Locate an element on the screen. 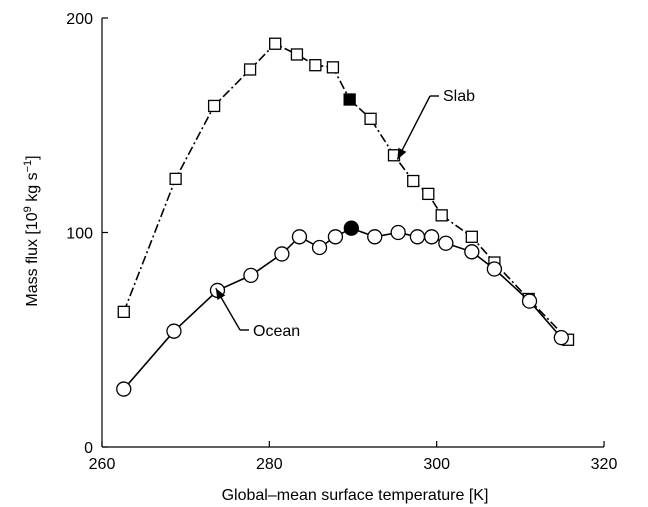 This screenshot has height=507, width=648. slab-arrow-head is located at coordinates (402, 153).